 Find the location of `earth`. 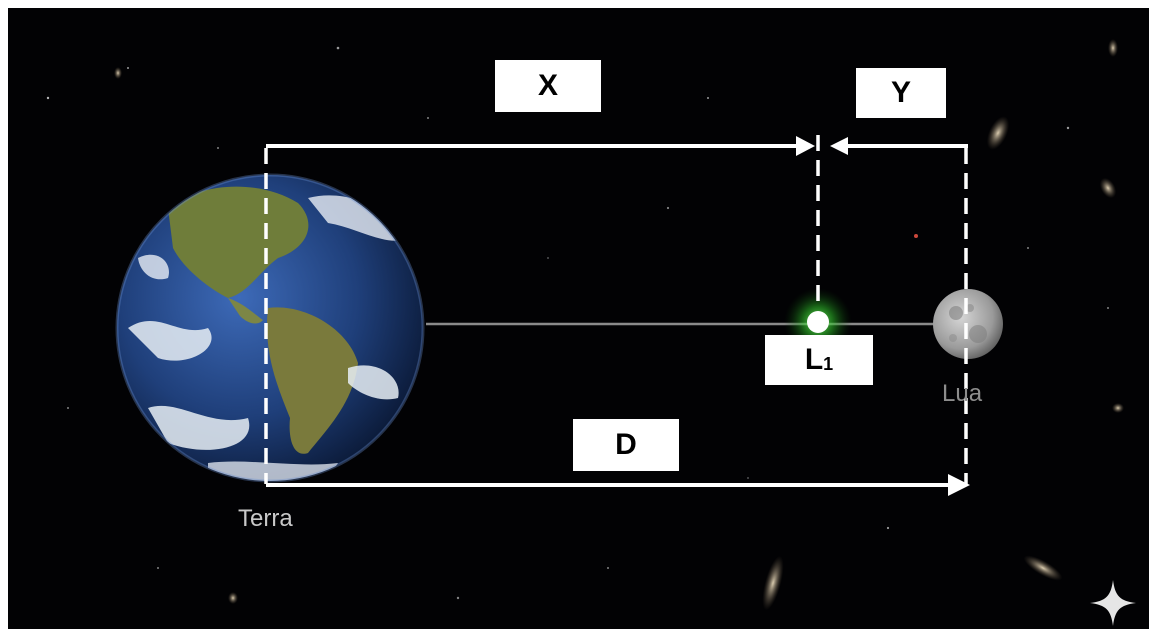

earth is located at coordinates (270, 328).